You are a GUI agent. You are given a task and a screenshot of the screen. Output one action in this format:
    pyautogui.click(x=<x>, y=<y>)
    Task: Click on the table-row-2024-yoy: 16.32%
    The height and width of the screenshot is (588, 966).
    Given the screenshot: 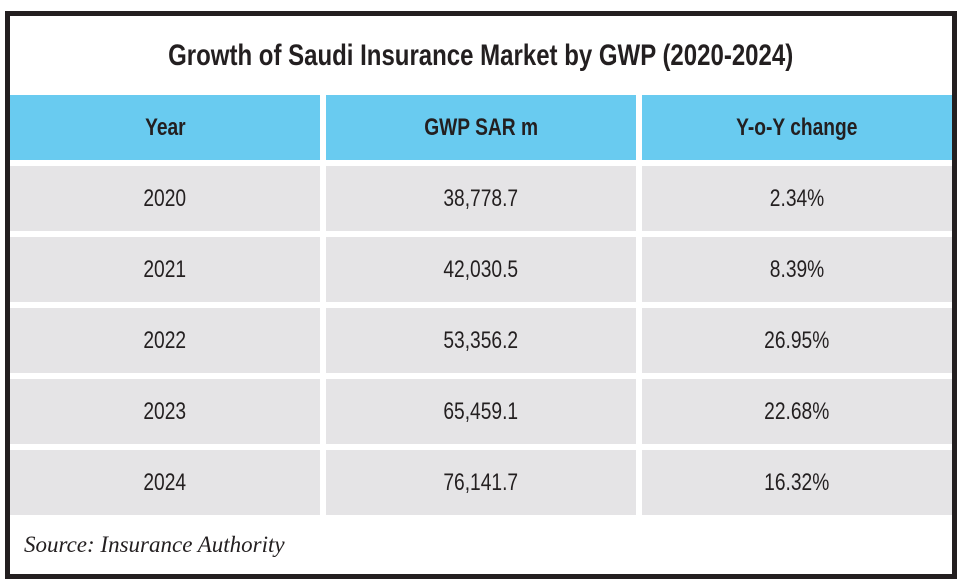 What is the action you would take?
    pyautogui.click(x=797, y=482)
    